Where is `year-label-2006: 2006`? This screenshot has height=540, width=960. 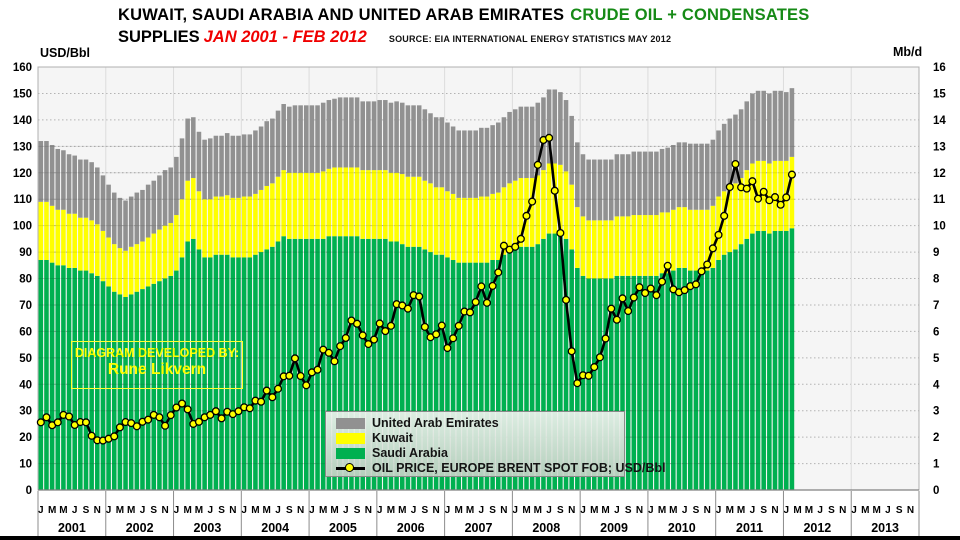 year-label-2006: 2006 is located at coordinates (411, 528).